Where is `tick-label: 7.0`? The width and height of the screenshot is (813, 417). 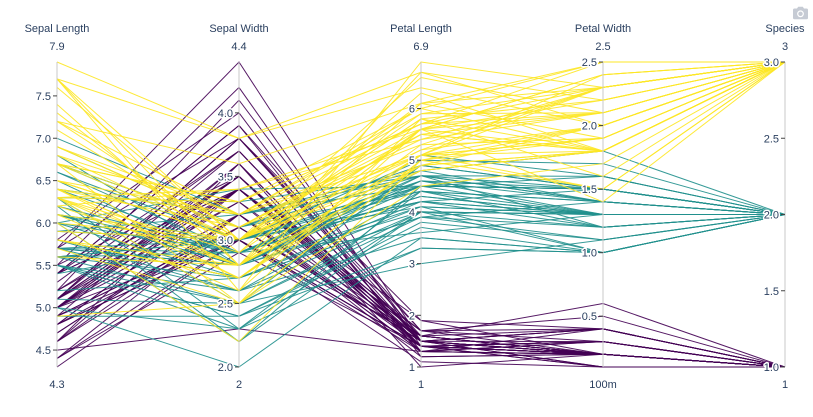 tick-label: 7.0 is located at coordinates (43, 139).